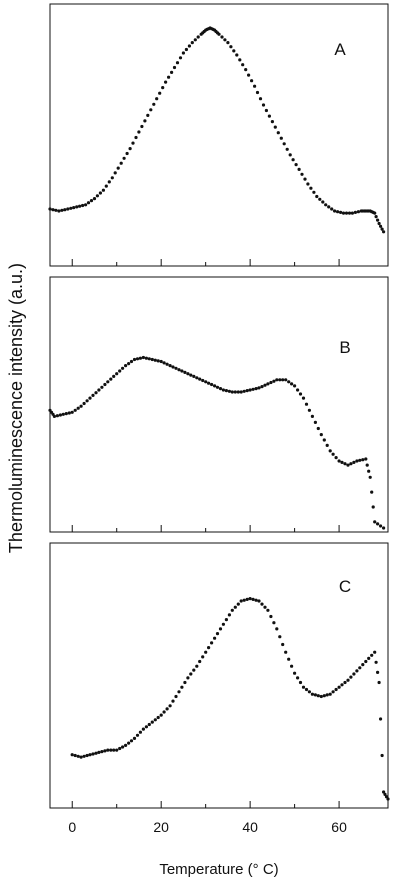 This screenshot has height=891, width=400. I want to click on panel-b-label: B, so click(344, 347).